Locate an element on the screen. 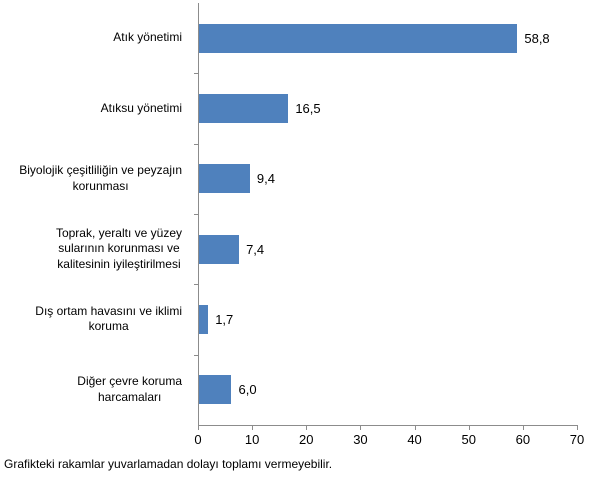 This screenshot has height=480, width=616. x-tick-label: 60 is located at coordinates (523, 439).